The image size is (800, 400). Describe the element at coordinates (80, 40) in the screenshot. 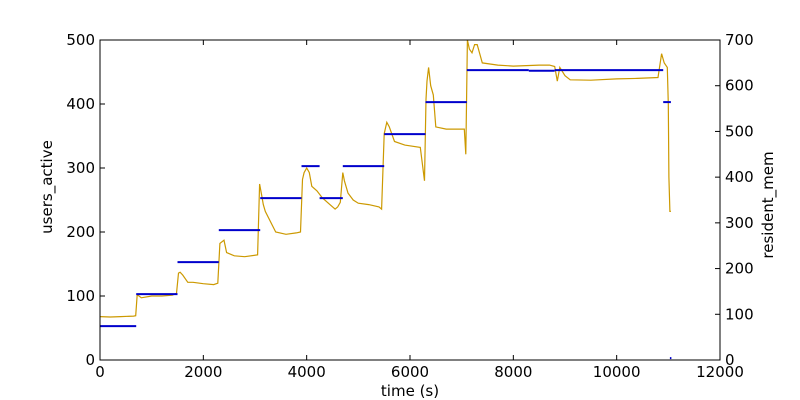

I see `y-left-tick-label: 500` at that location.